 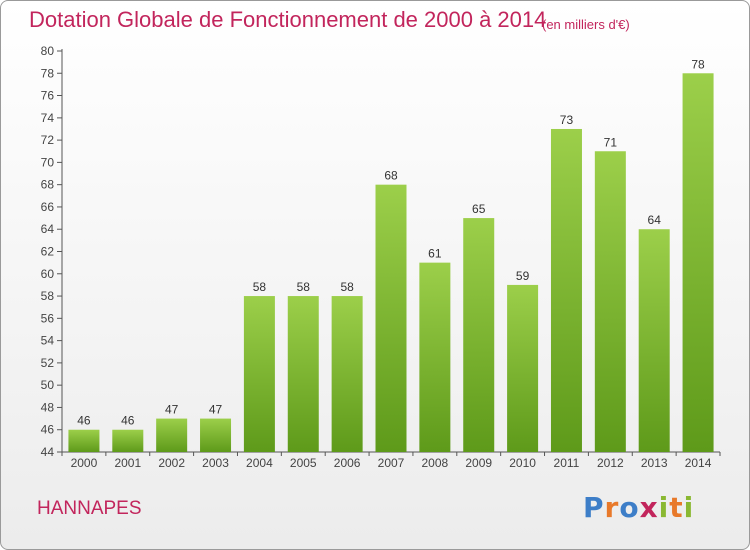 What do you see at coordinates (48, 318) in the screenshot?
I see `y-tick-label: 56` at bounding box center [48, 318].